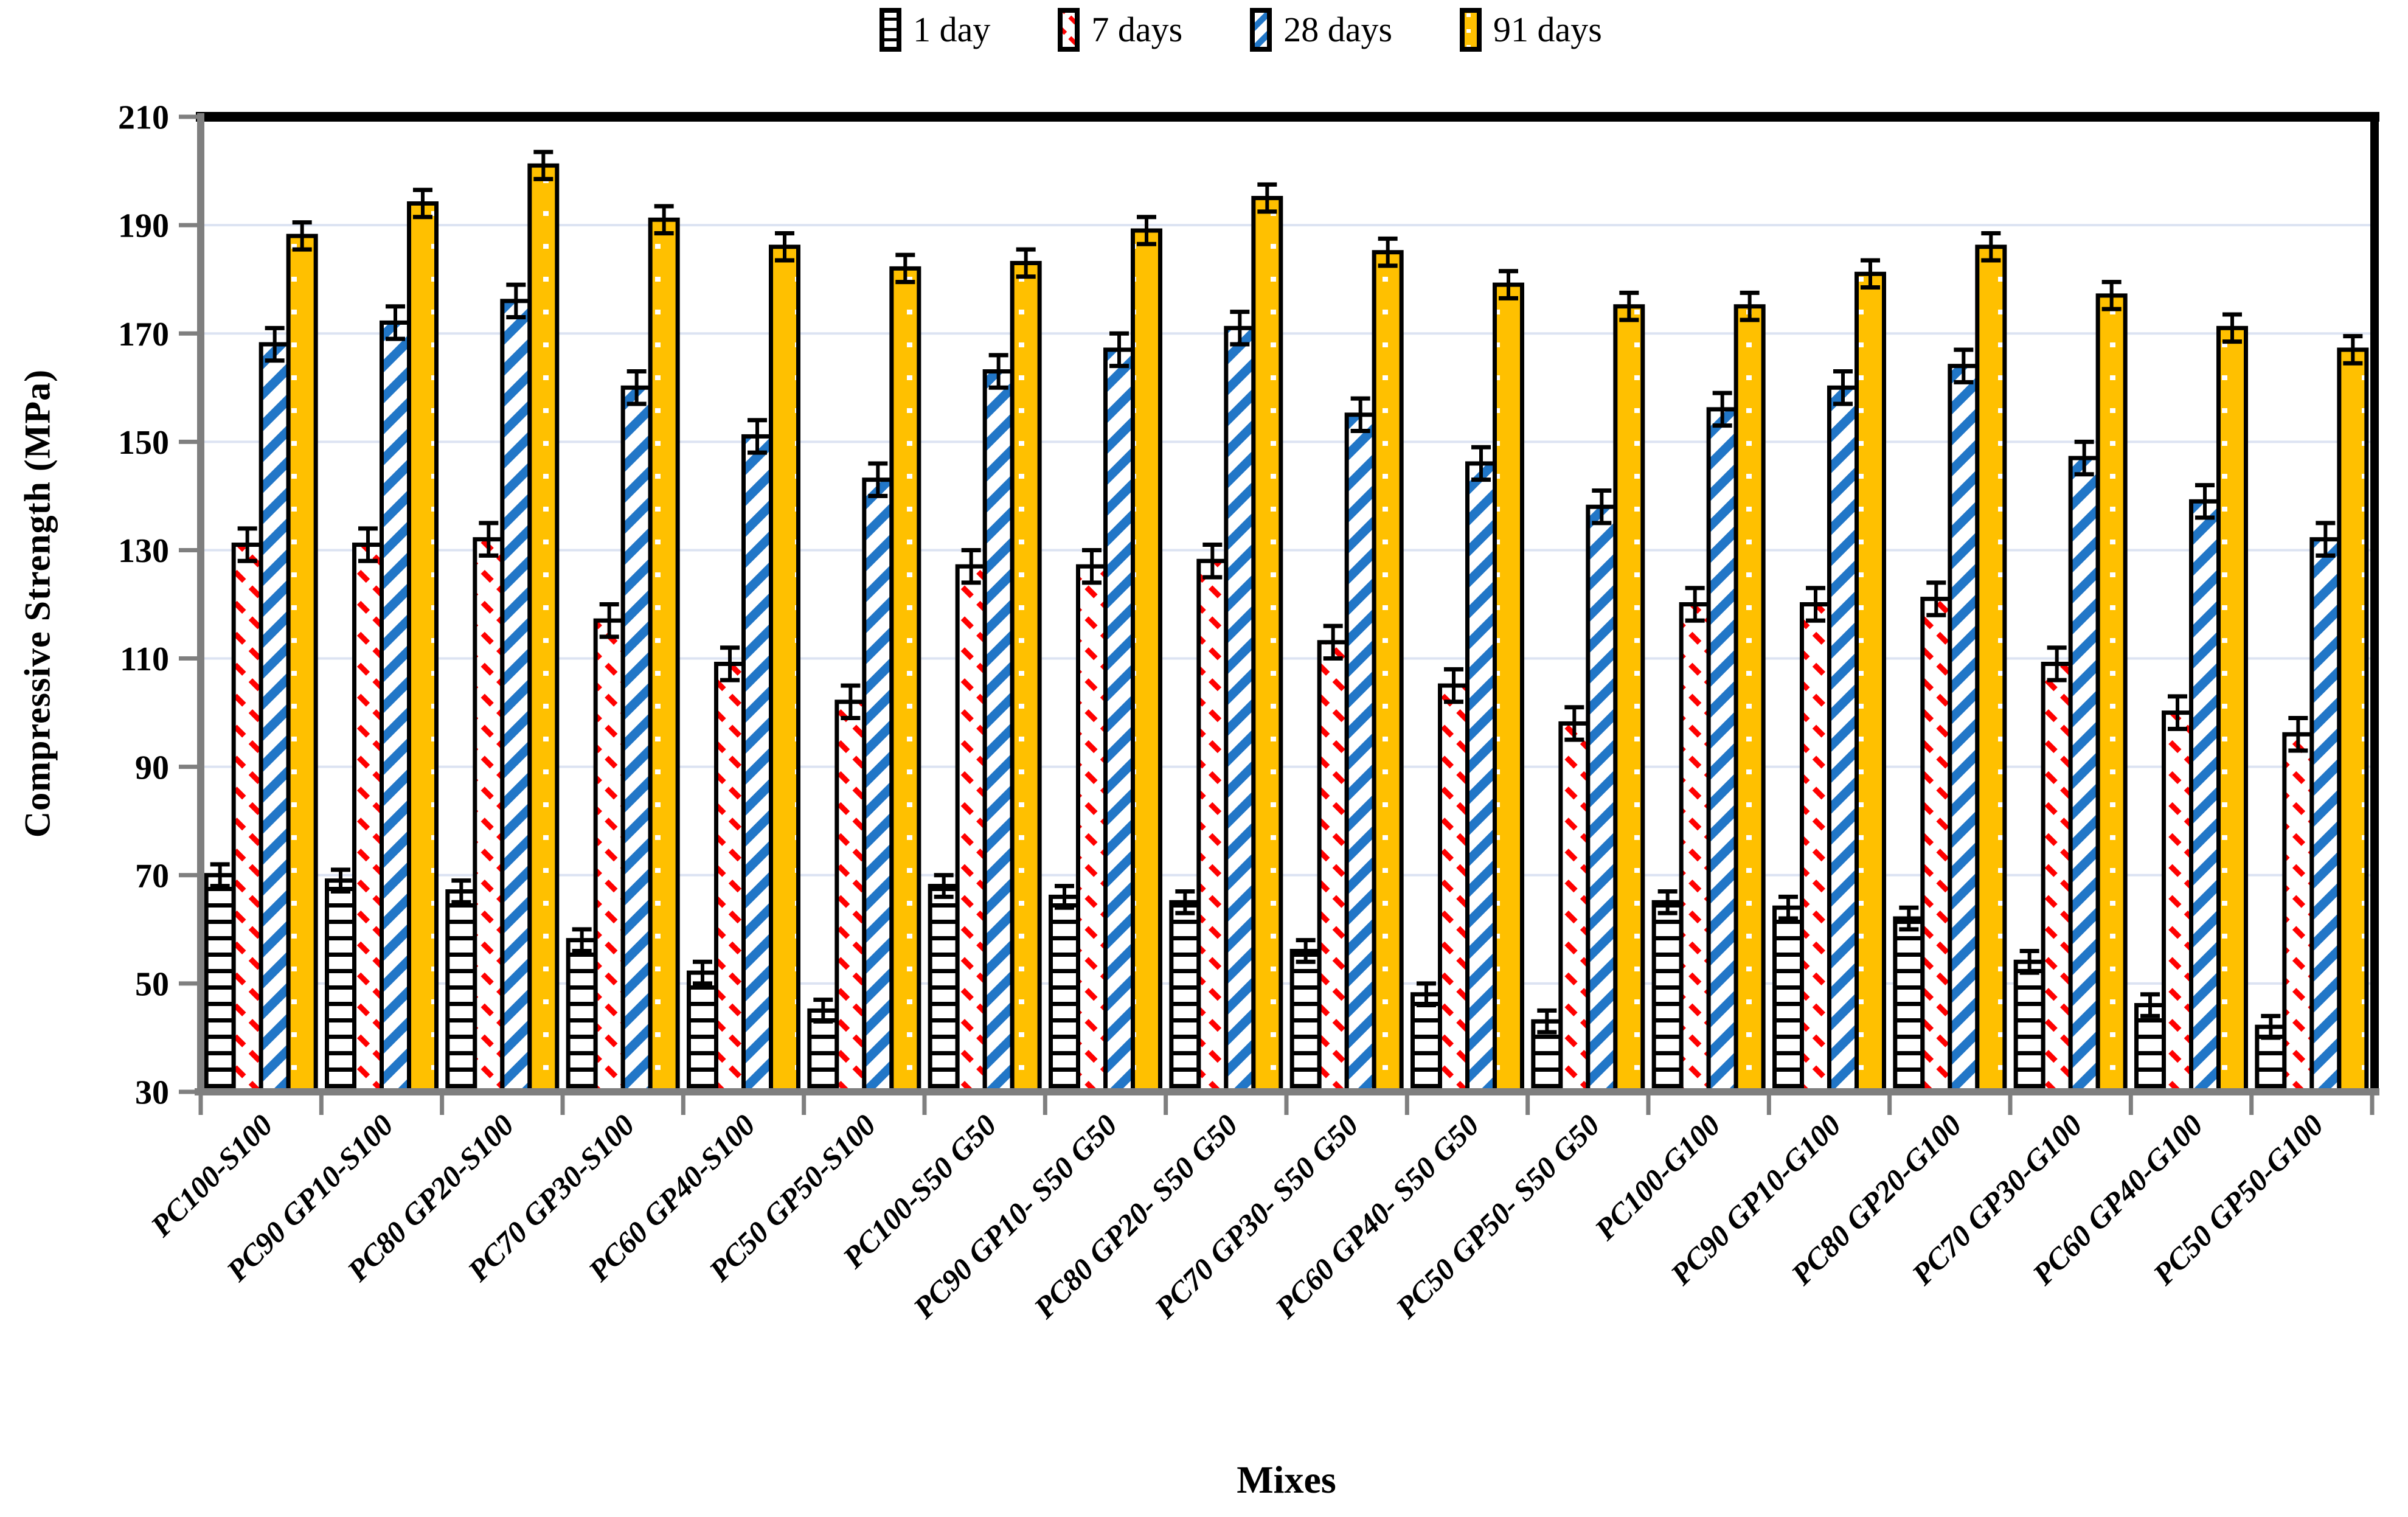  I want to click on legend-label: 1 day, so click(952, 29).